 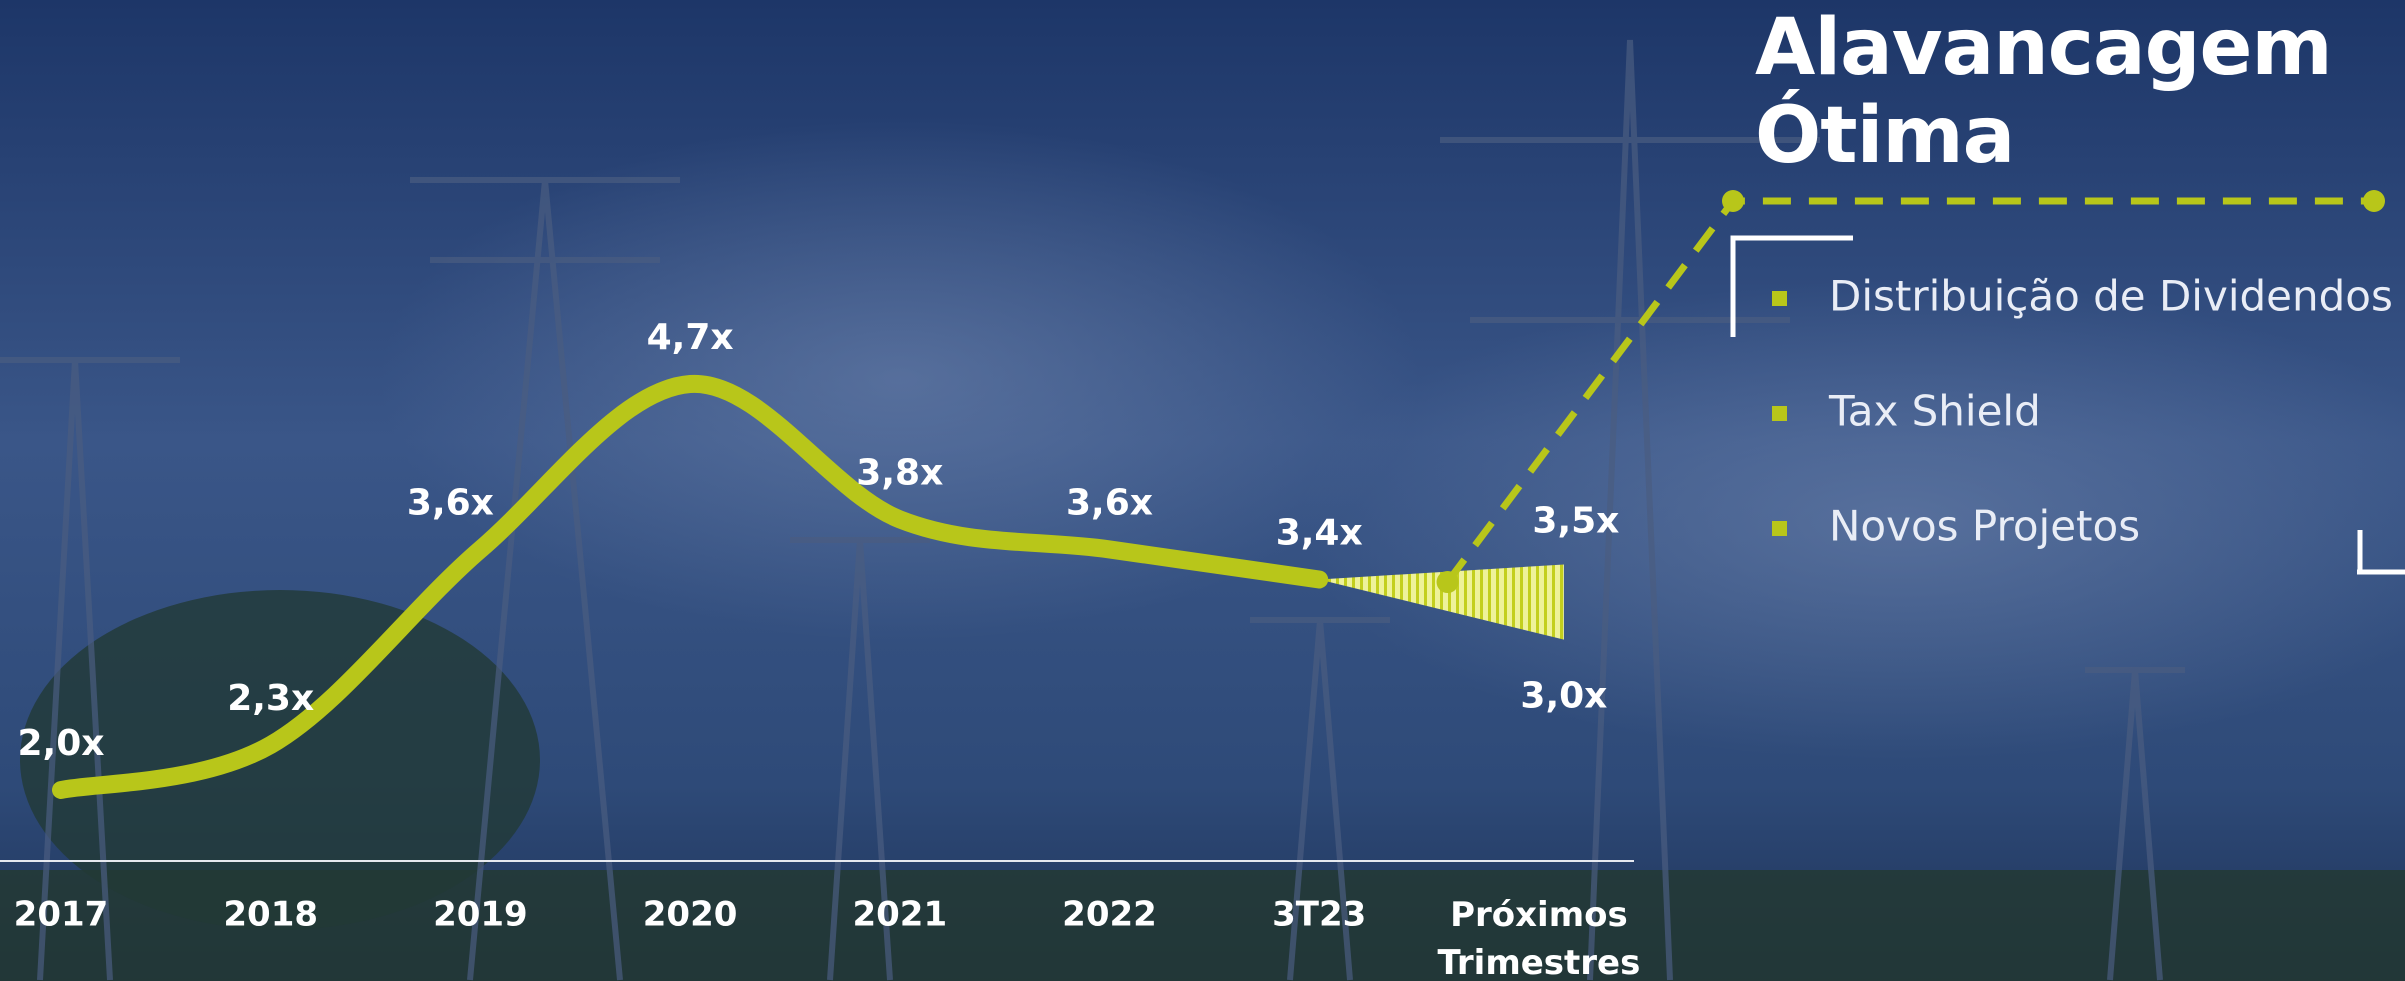 I want to click on value-label: 4,7x, so click(x=690, y=337).